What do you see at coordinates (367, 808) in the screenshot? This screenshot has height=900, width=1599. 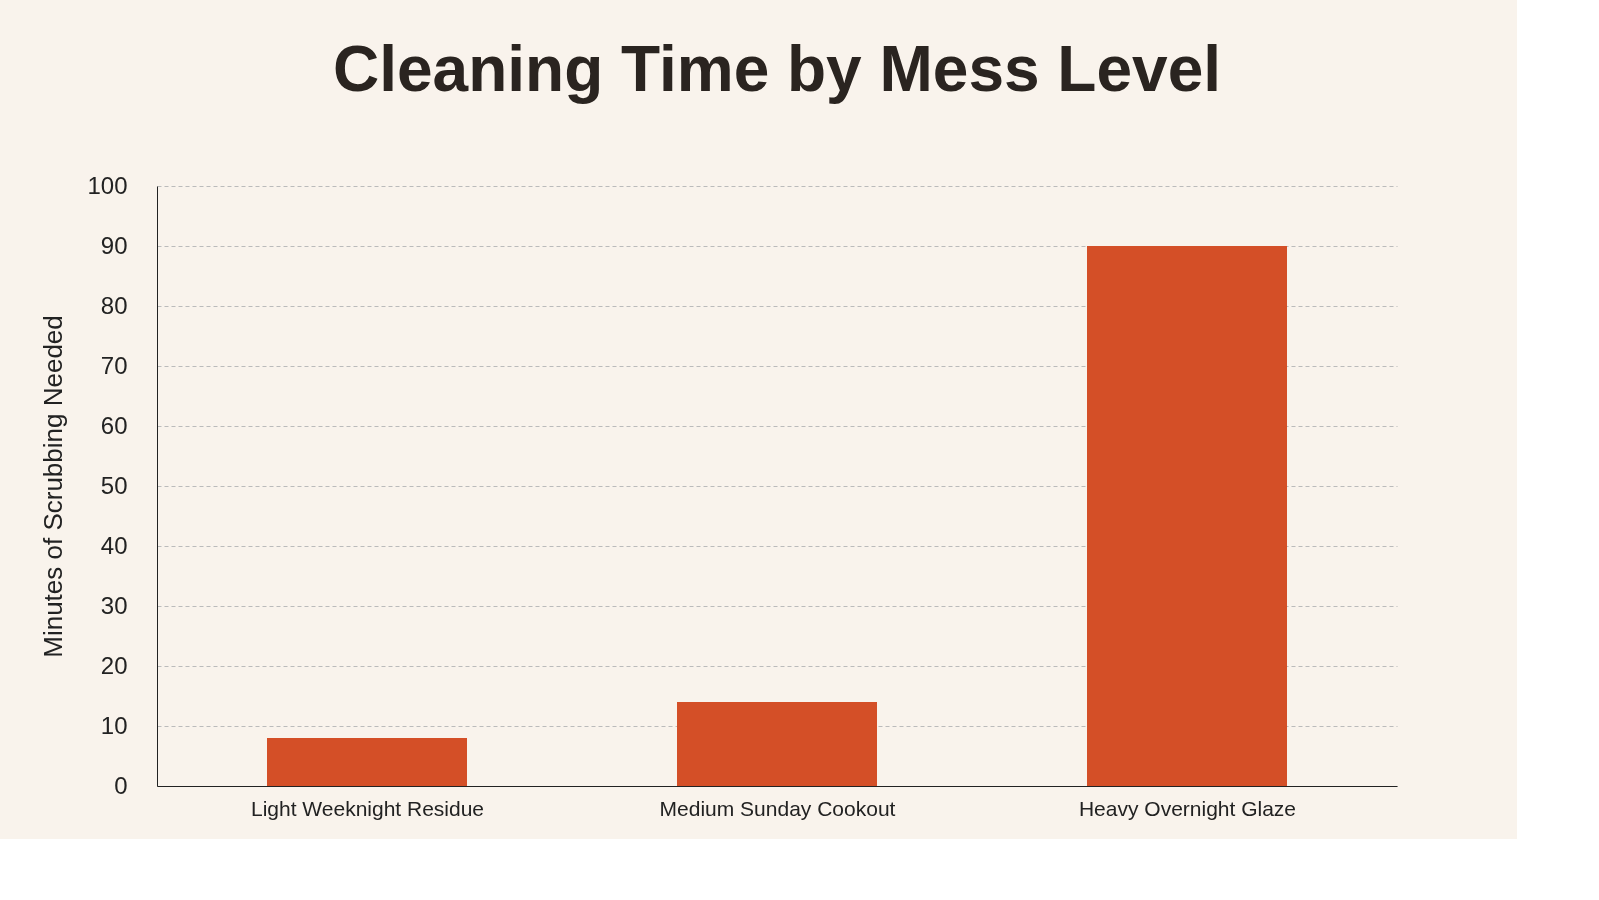 I see `x-tick-label: Light Weeknight Residue` at bounding box center [367, 808].